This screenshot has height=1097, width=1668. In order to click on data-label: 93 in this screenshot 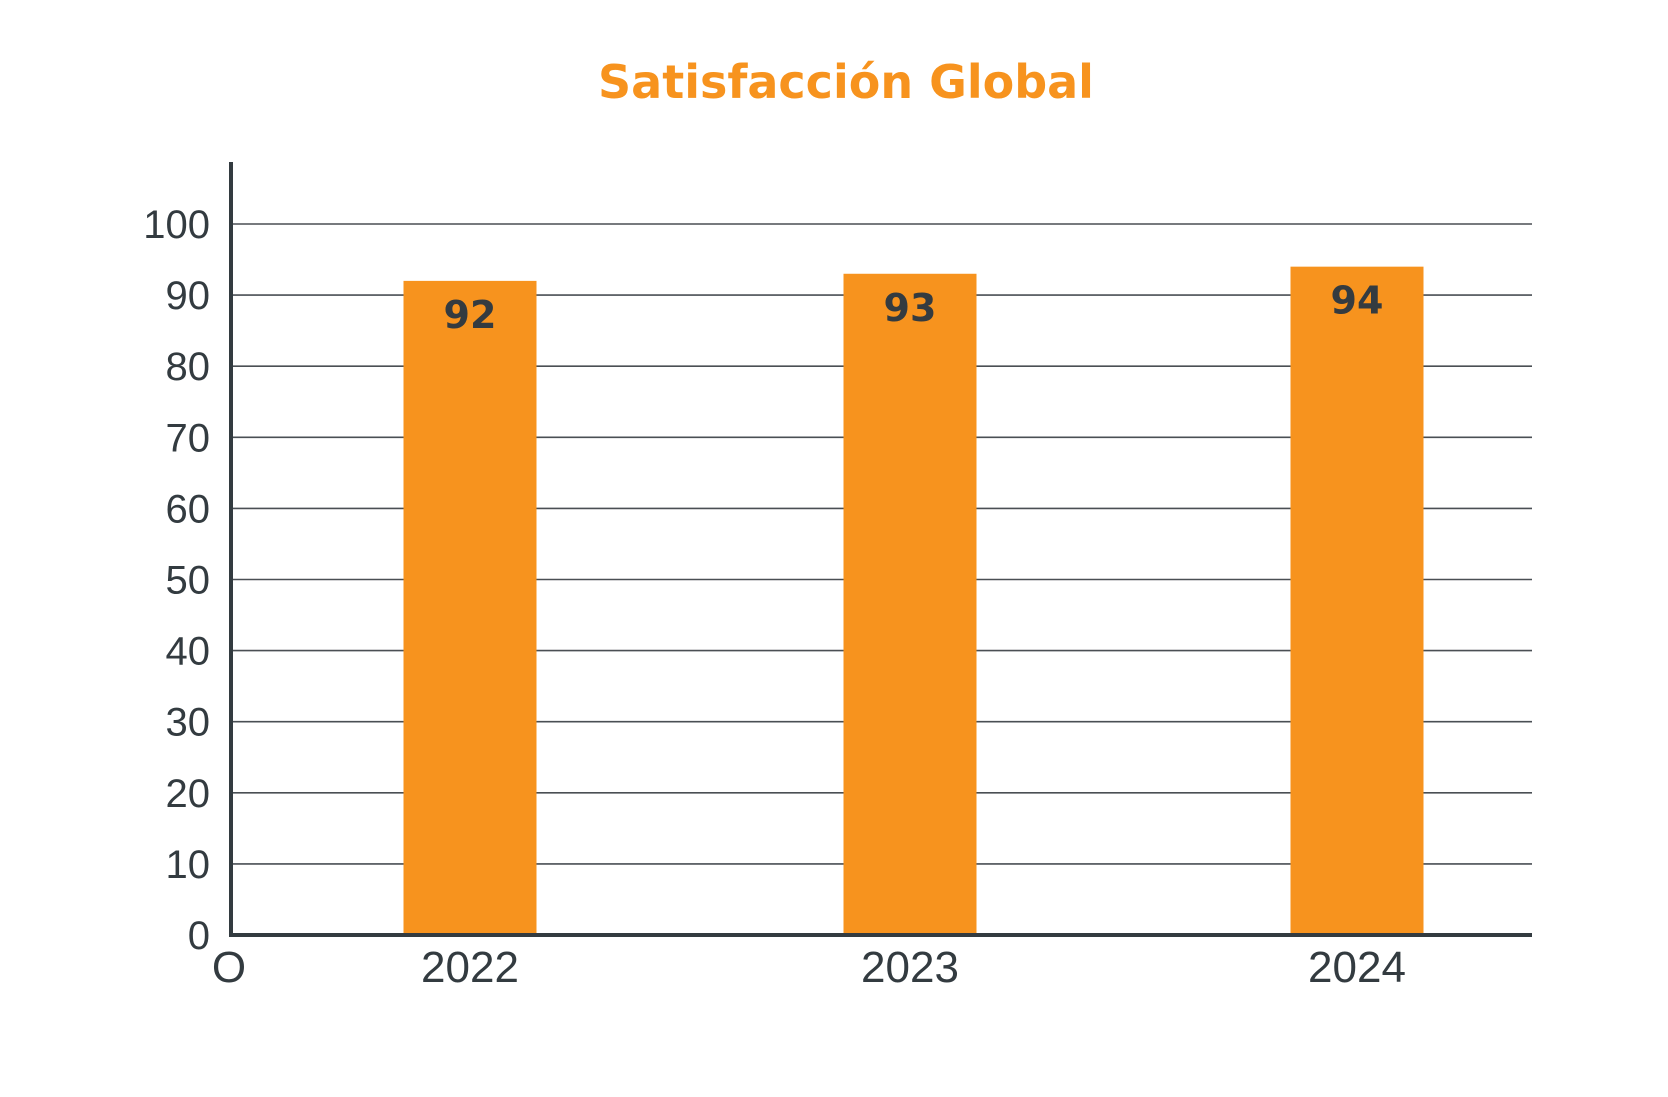, I will do `click(910, 308)`.